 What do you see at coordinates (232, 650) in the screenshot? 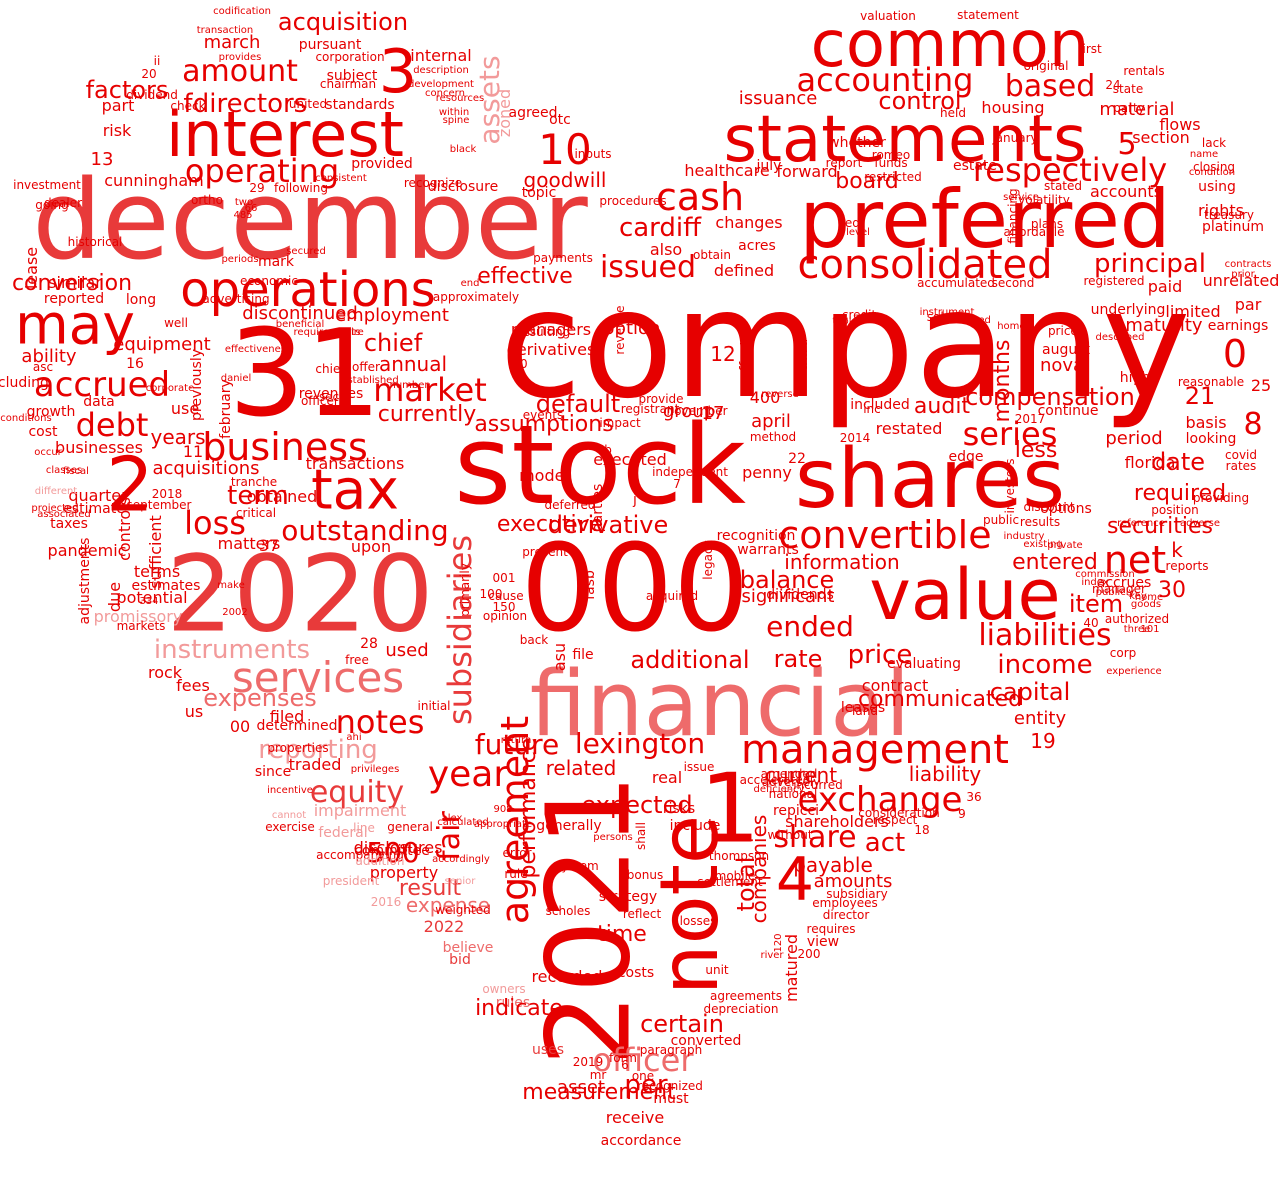
I see `word-cloud-word: instruments` at bounding box center [232, 650].